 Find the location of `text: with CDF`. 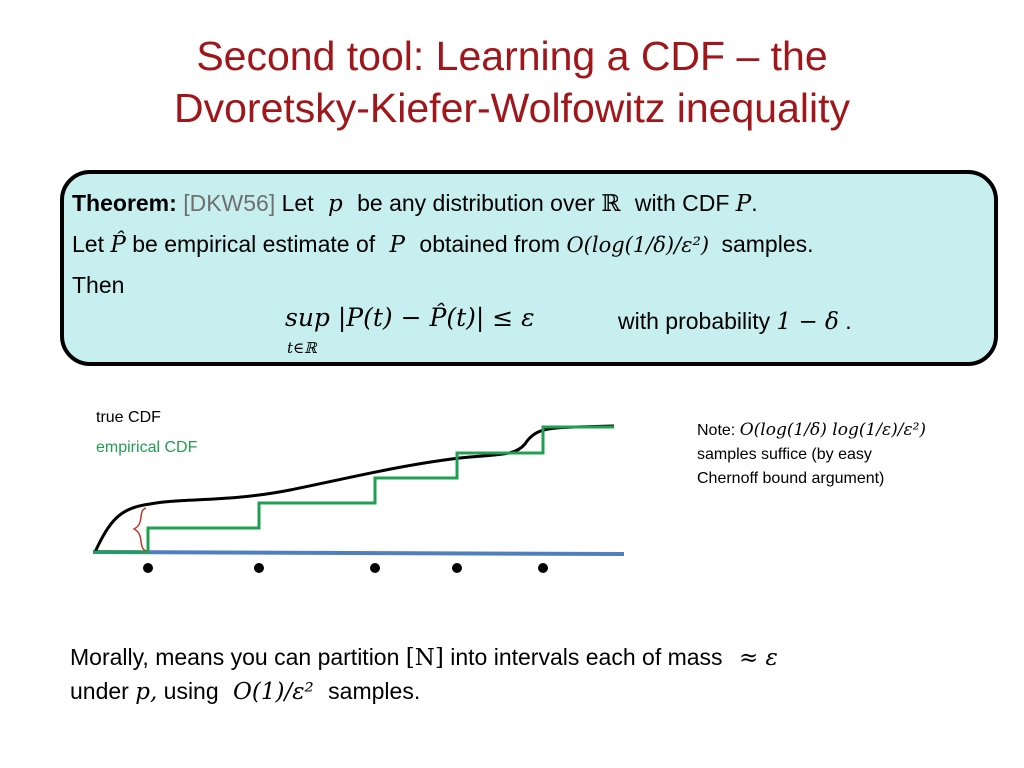

text: with CDF is located at coordinates (682, 203).